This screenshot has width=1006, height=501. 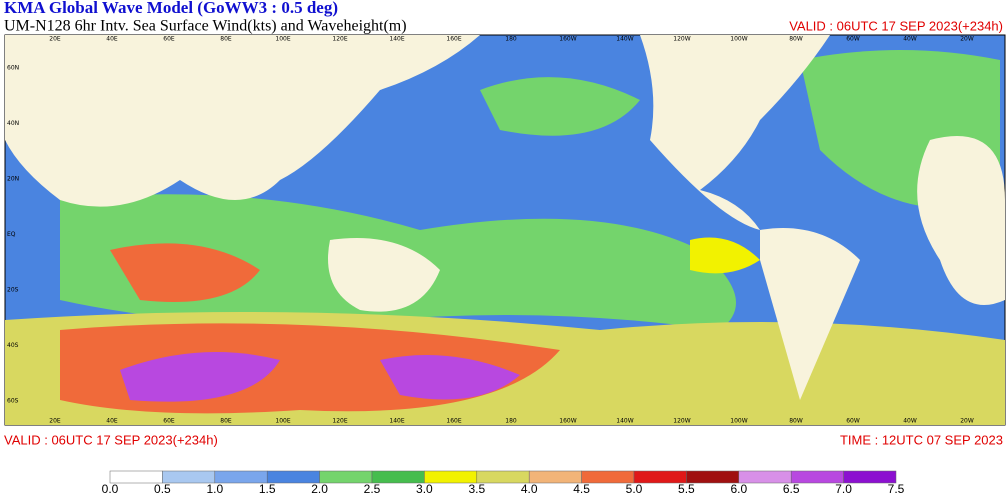 What do you see at coordinates (796, 421) in the screenshot?
I see `lon-label-bottom: 80W` at bounding box center [796, 421].